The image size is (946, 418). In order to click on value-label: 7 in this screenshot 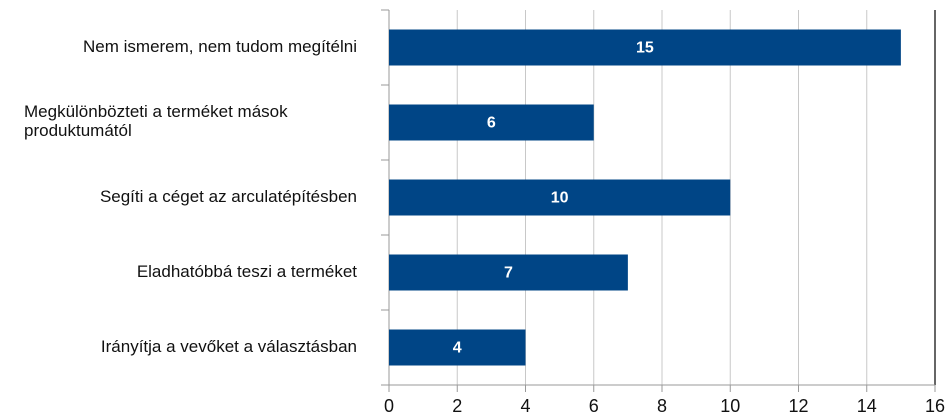, I will do `click(508, 273)`.